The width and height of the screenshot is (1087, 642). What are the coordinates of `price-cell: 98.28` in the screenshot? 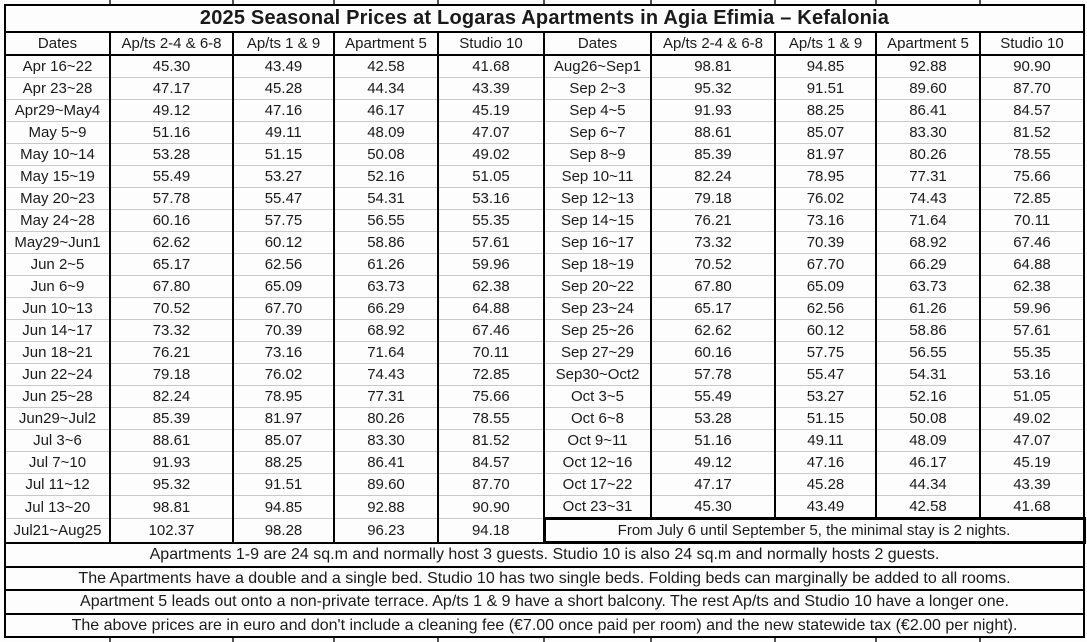 It's located at (283, 530).